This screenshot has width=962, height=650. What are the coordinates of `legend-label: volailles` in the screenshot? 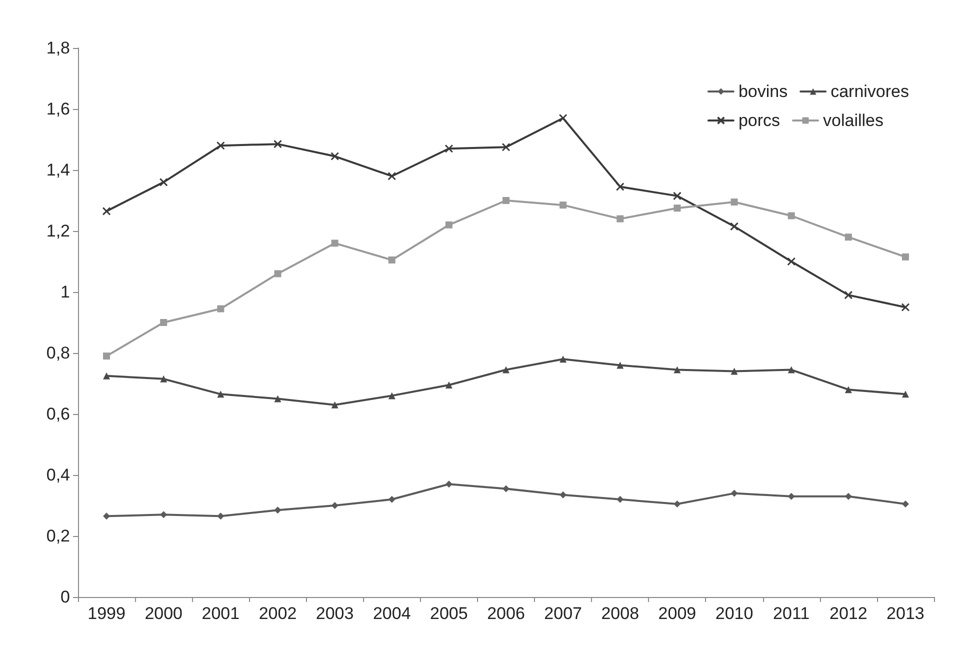 It's located at (853, 120).